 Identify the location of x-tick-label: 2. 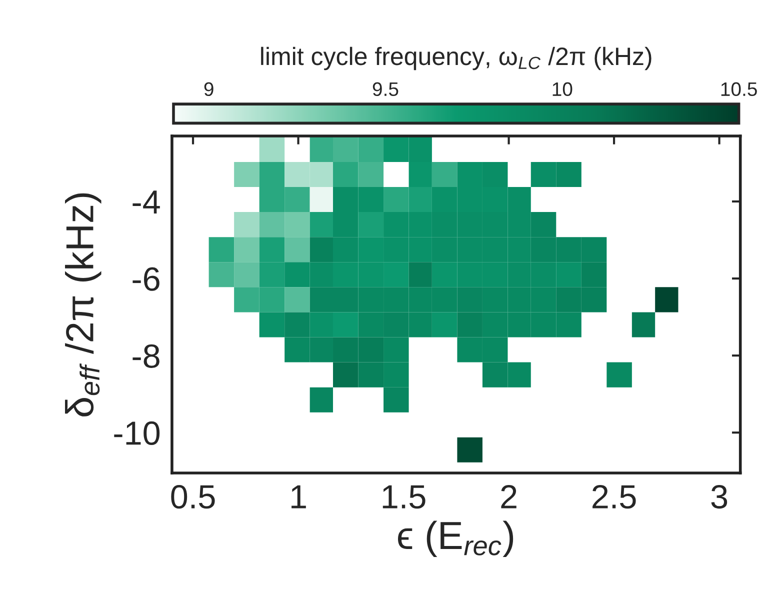
(508, 496).